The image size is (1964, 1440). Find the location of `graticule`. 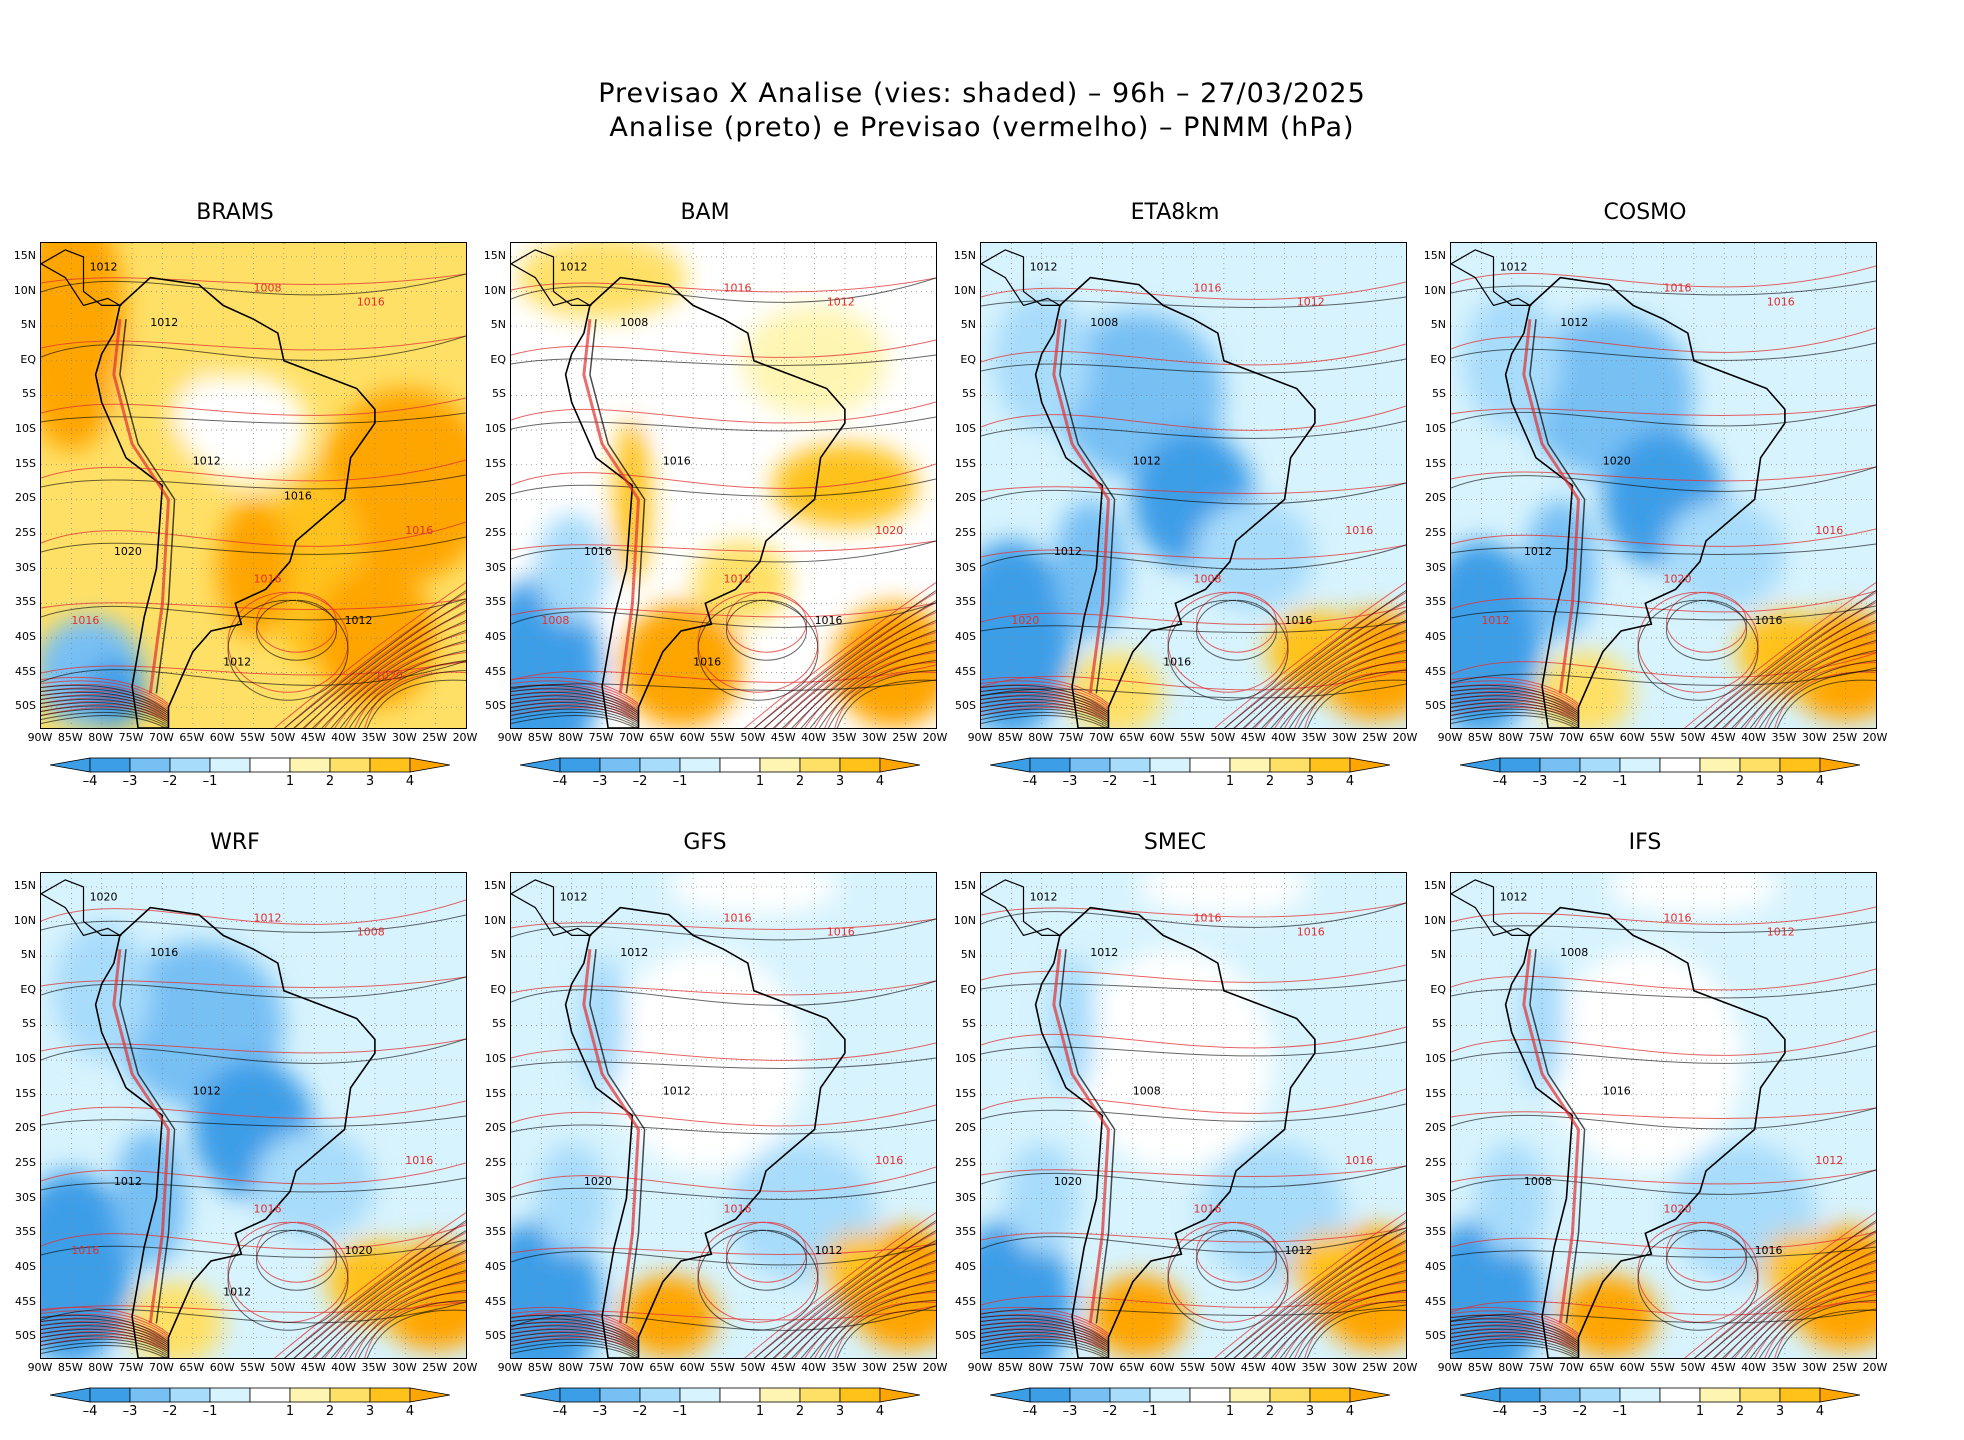

graticule is located at coordinates (1663, 485).